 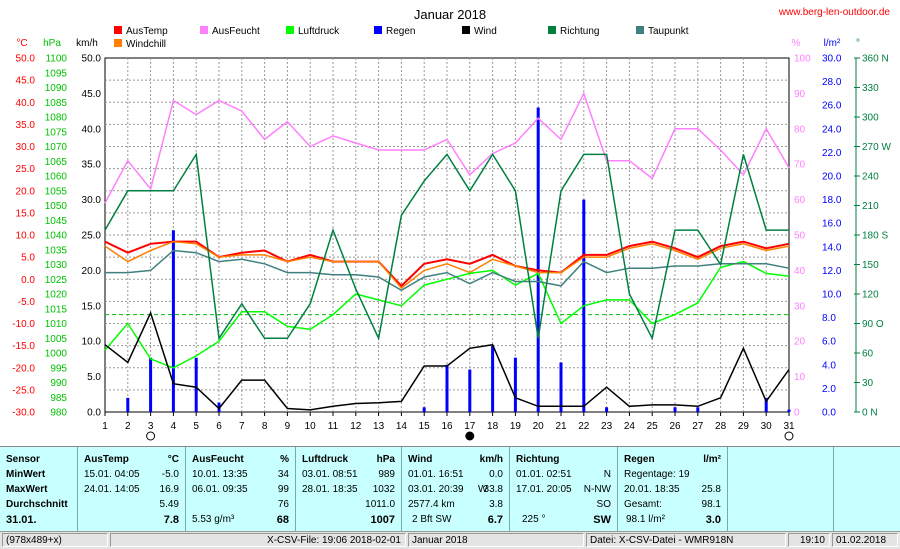 What do you see at coordinates (832, 106) in the screenshot?
I see `rain-axis-tick: 26.0` at bounding box center [832, 106].